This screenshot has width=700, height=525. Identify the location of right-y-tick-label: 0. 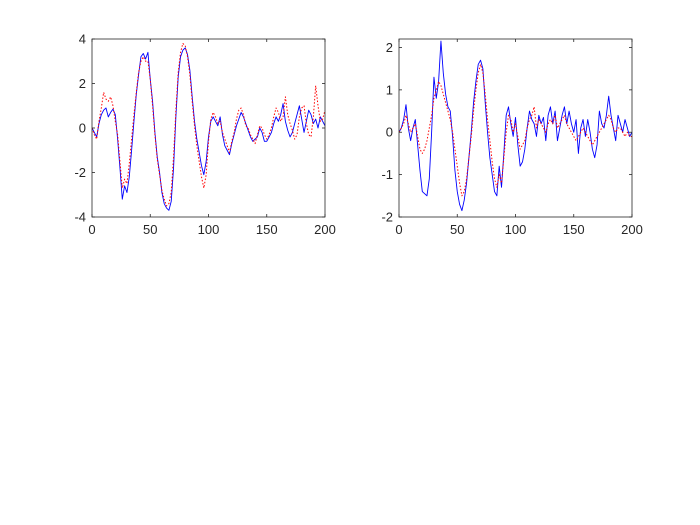
(389, 132).